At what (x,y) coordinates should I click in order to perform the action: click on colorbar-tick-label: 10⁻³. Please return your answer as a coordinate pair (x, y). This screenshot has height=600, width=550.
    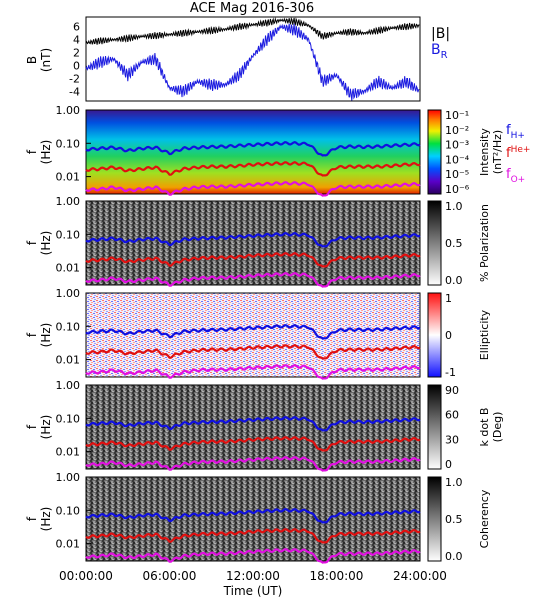
    Looking at the image, I should click on (457, 145).